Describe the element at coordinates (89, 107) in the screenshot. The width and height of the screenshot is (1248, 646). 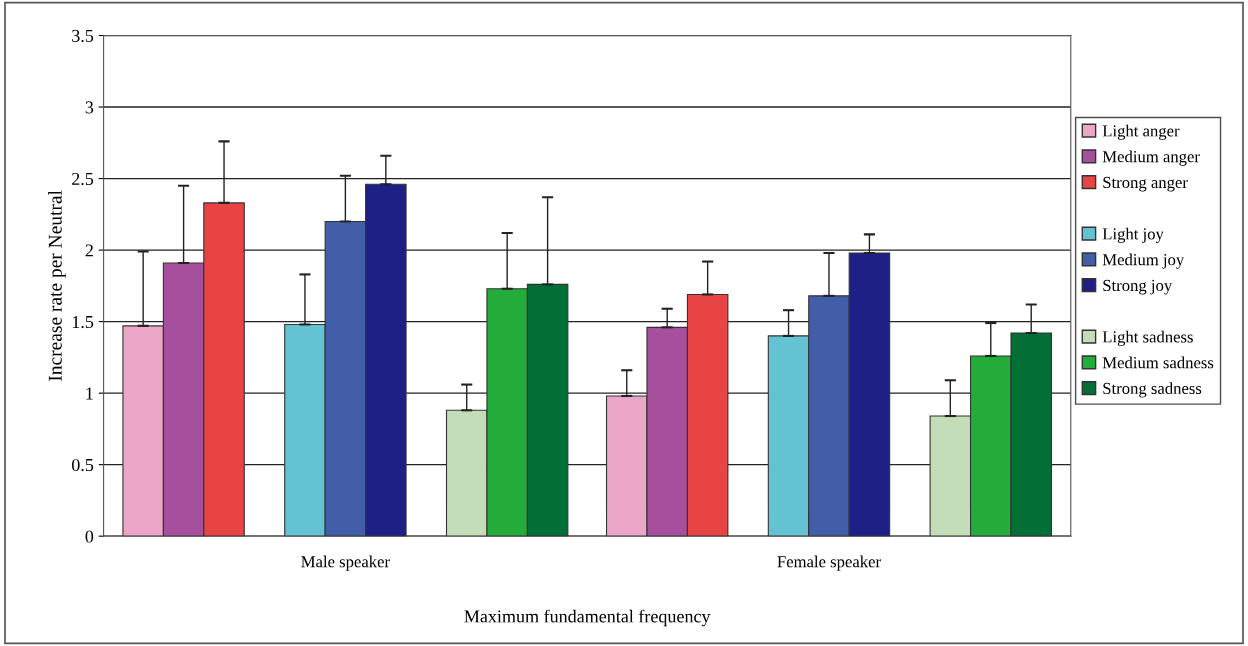
I see `y-tick-label: 3` at that location.